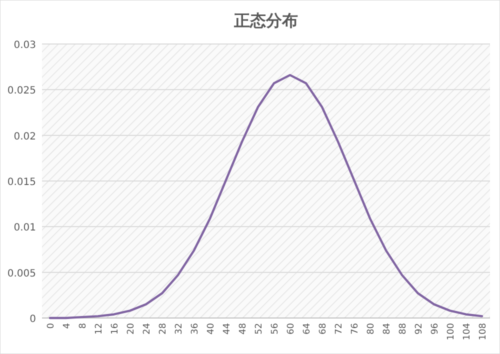 Image resolution: width=500 pixels, height=354 pixels. What do you see at coordinates (163, 328) in the screenshot?
I see `x-tick-label: 28` at bounding box center [163, 328].